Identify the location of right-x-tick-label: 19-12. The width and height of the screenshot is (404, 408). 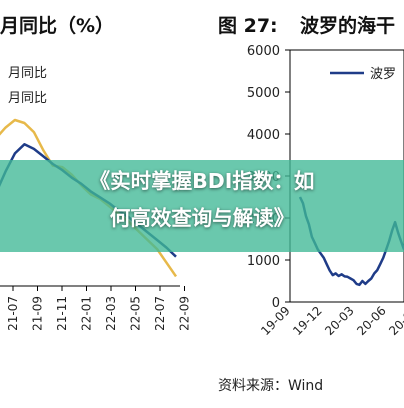
(307, 321).